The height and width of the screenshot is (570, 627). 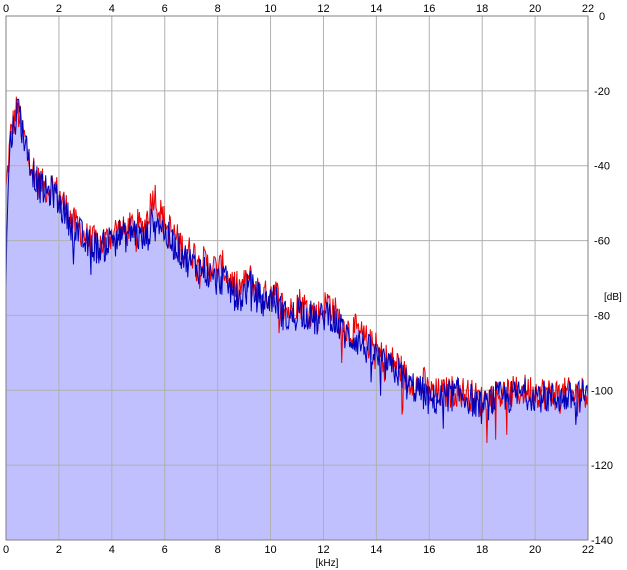 I want to click on x-tick-label-bottom: 4, so click(x=112, y=550).